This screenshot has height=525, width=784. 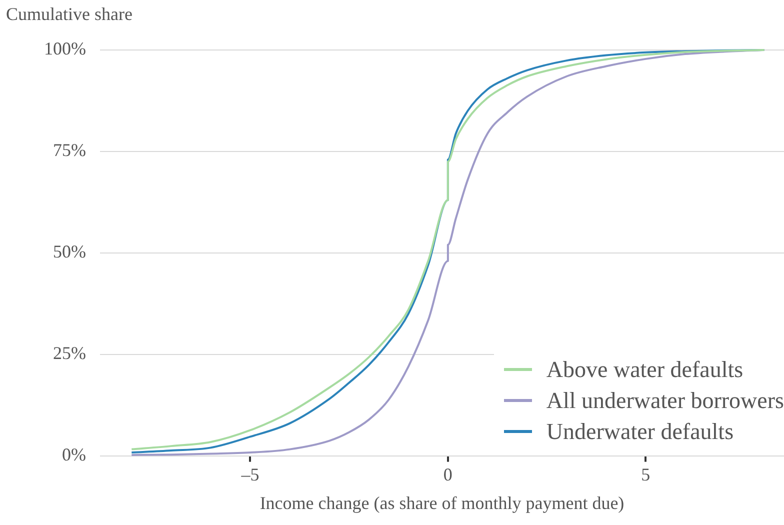 I want to click on y-tick-label: 100%, so click(x=65, y=48).